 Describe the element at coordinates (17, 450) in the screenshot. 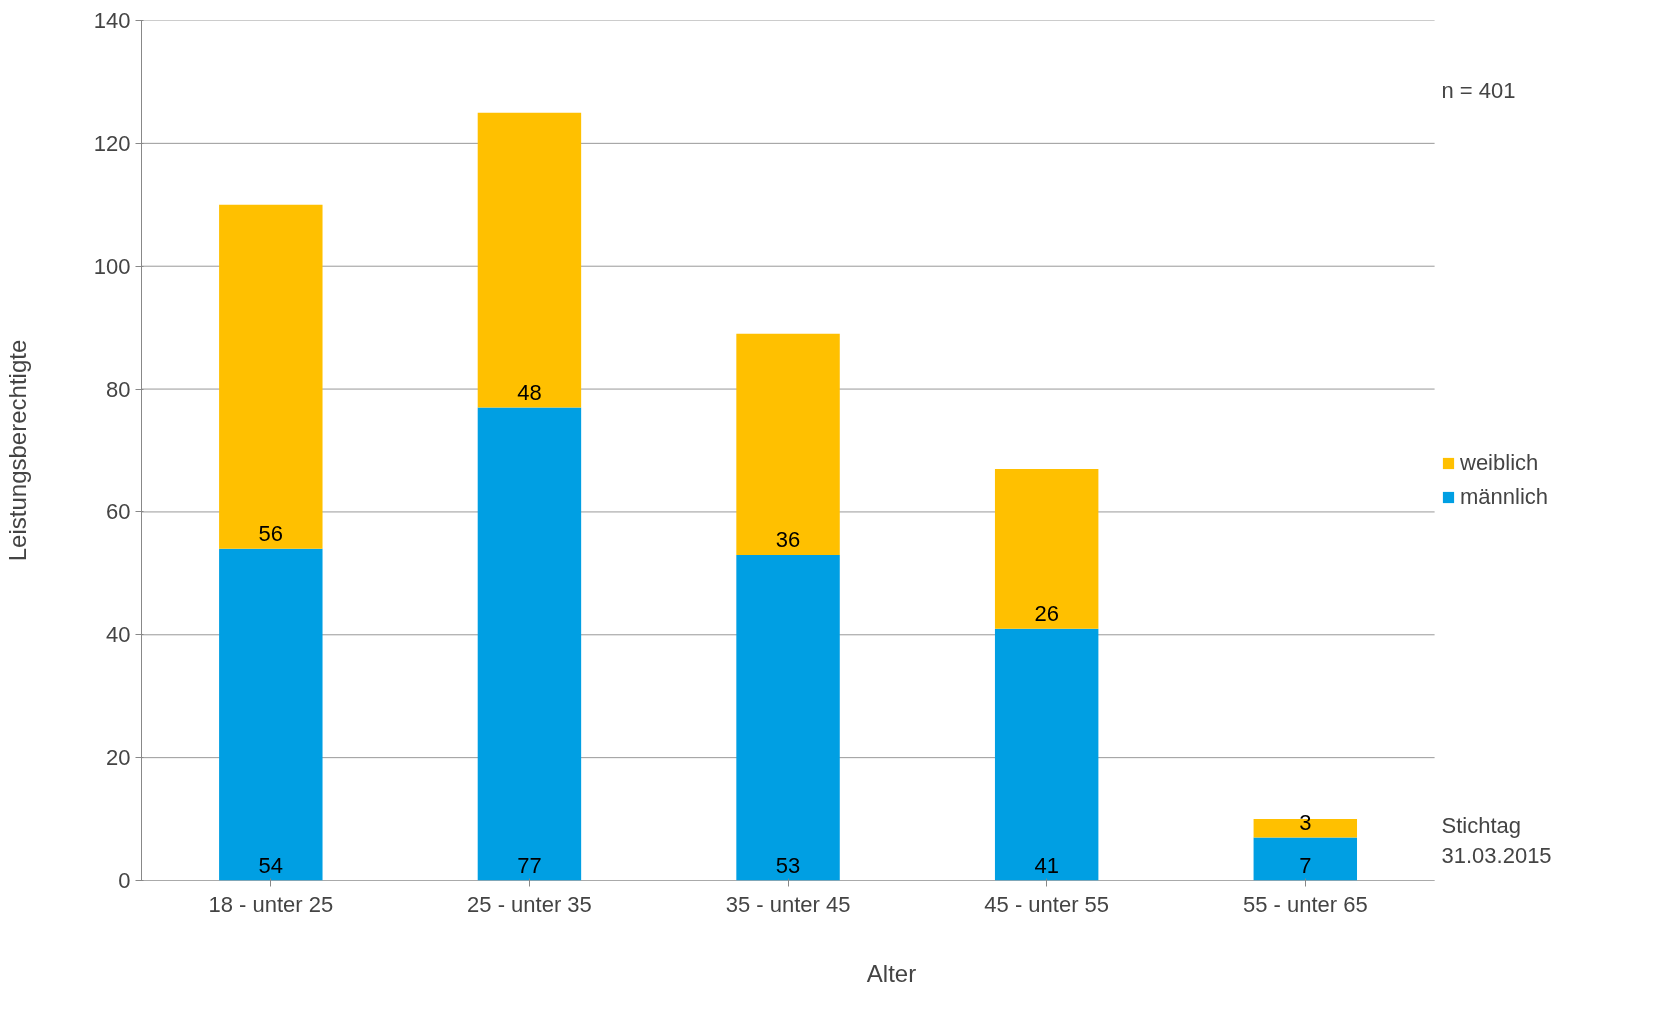

I see `y-axis-title: Leistungsberechtigte` at that location.